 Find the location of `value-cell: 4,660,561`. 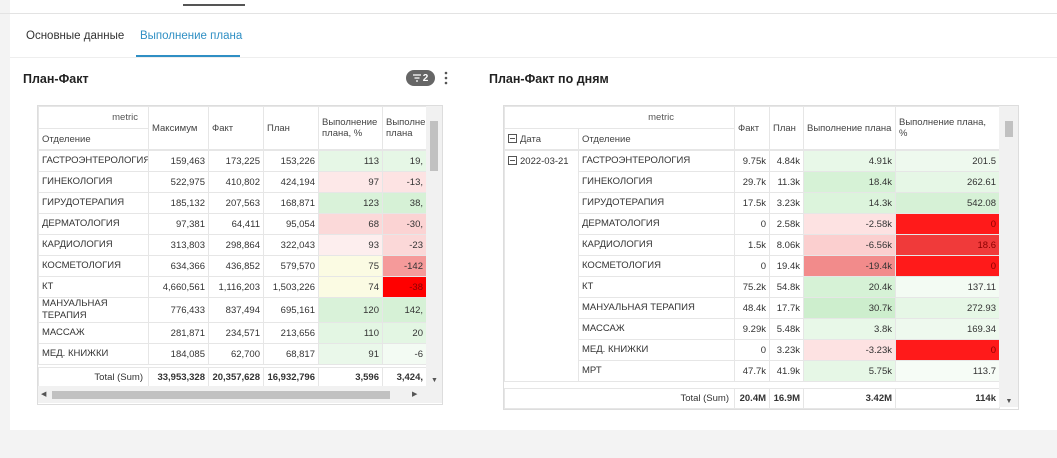

value-cell: 4,660,561 is located at coordinates (178, 287).